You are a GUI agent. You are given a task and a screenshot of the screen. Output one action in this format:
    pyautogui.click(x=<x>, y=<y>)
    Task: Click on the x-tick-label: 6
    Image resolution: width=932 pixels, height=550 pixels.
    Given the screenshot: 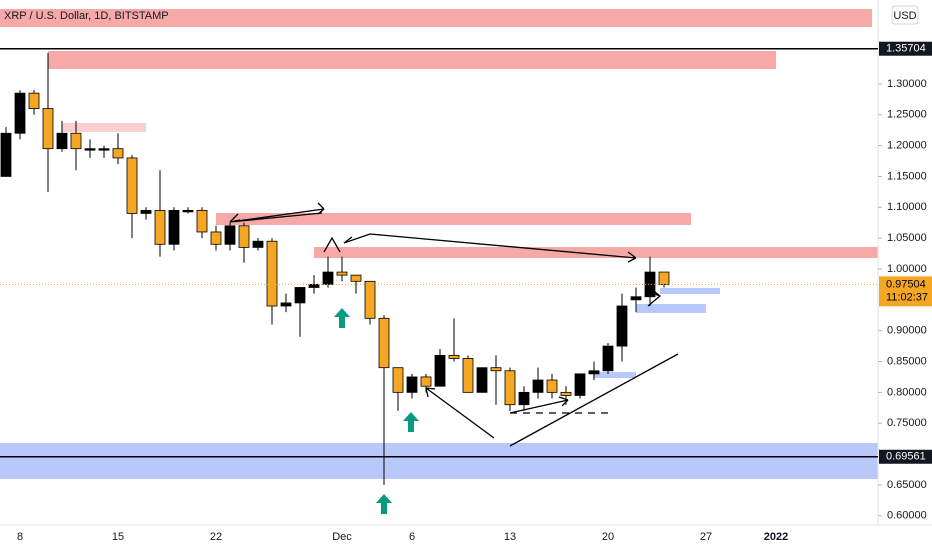 What is the action you would take?
    pyautogui.click(x=412, y=537)
    